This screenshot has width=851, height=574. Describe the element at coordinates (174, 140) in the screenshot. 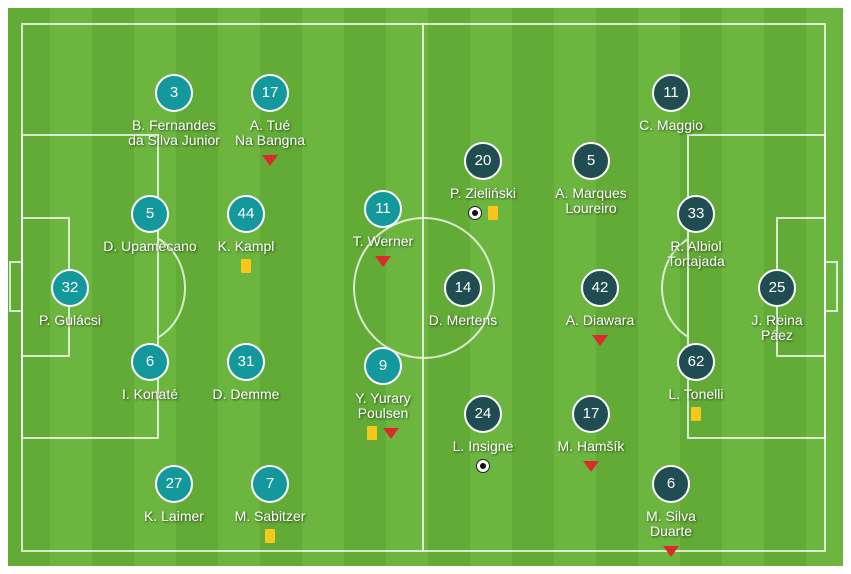

I see `player-name-line: da Silva Junior` at that location.